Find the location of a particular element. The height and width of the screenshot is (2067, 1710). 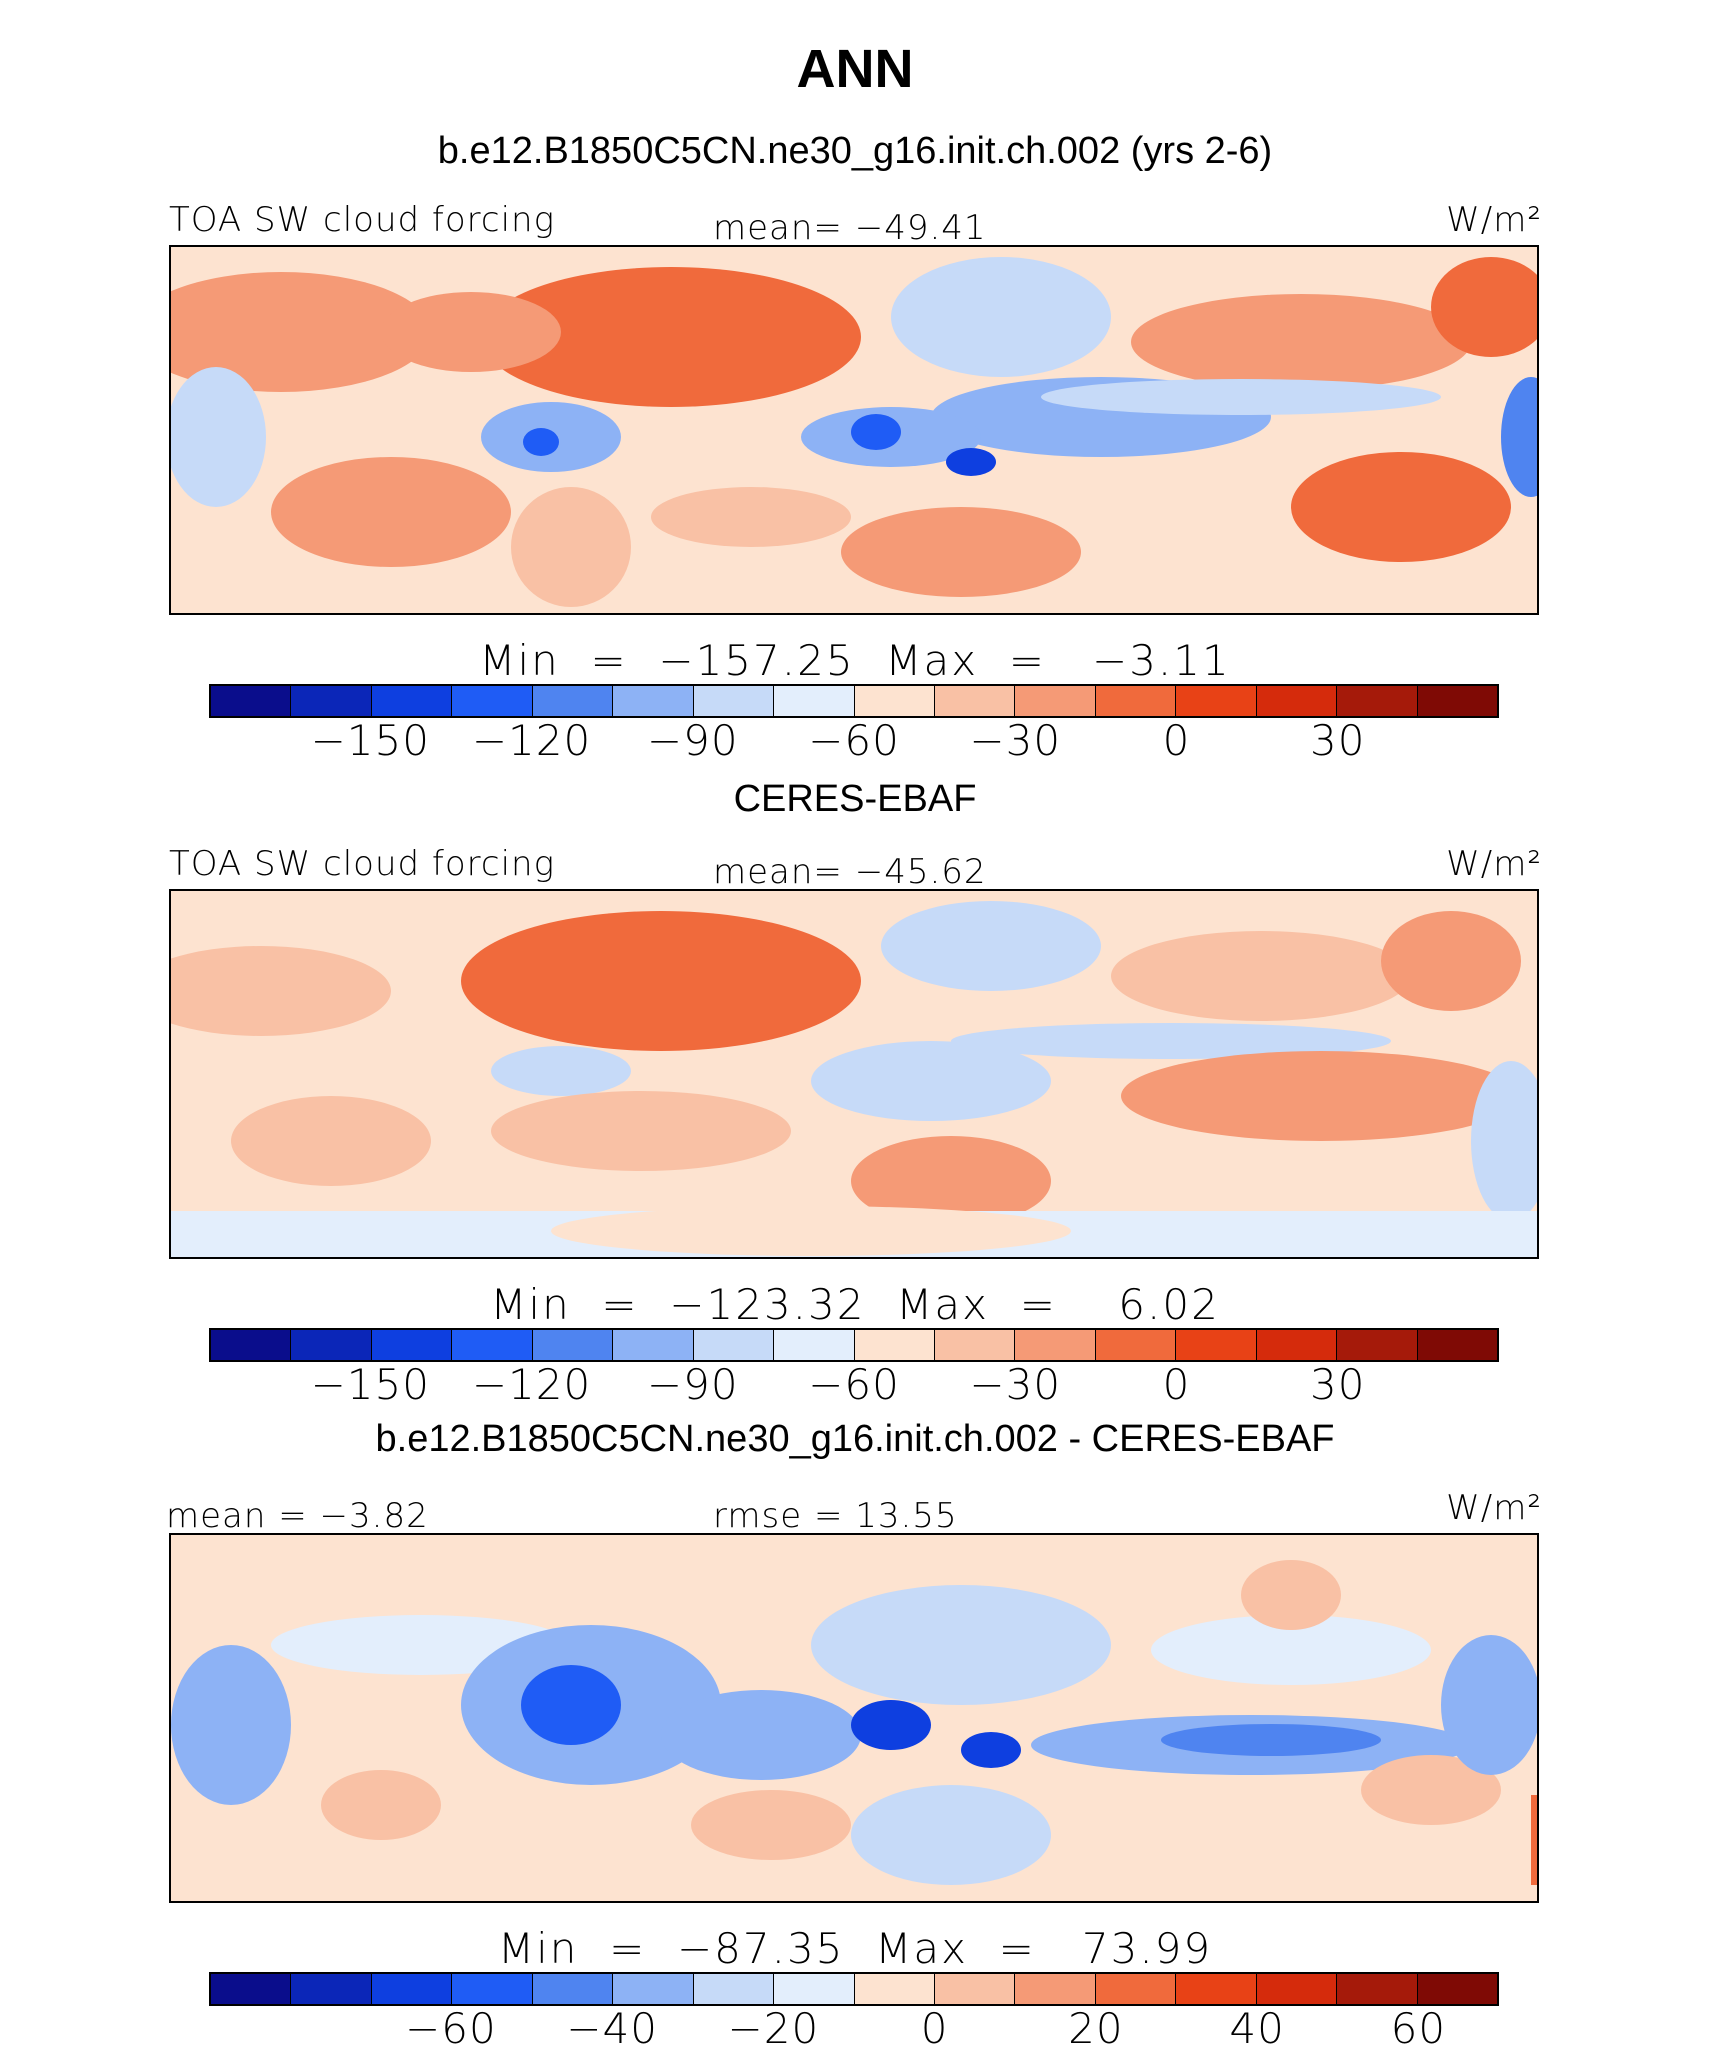

panel-2-map is located at coordinates (854, 1074).